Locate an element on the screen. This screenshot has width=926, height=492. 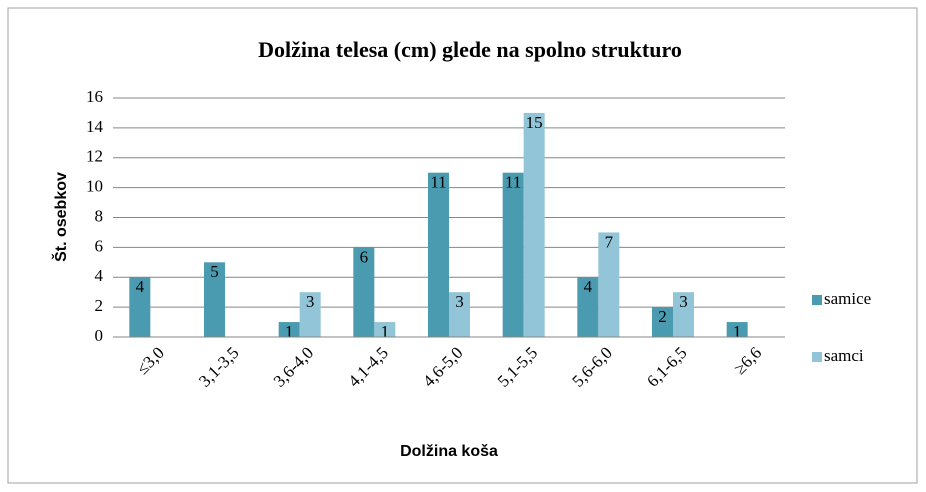
data-label: 15 is located at coordinates (534, 122).